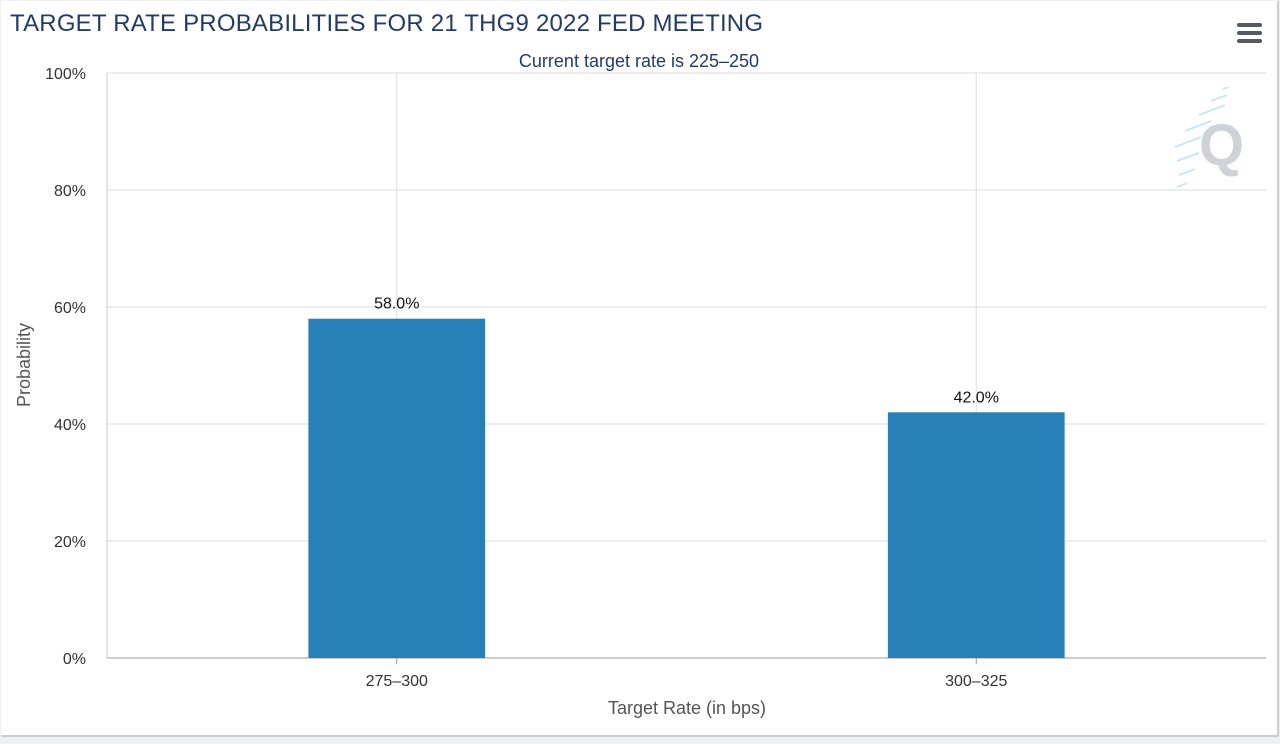 The image size is (1280, 744). What do you see at coordinates (70, 425) in the screenshot?
I see `y-tick-label: 40%` at bounding box center [70, 425].